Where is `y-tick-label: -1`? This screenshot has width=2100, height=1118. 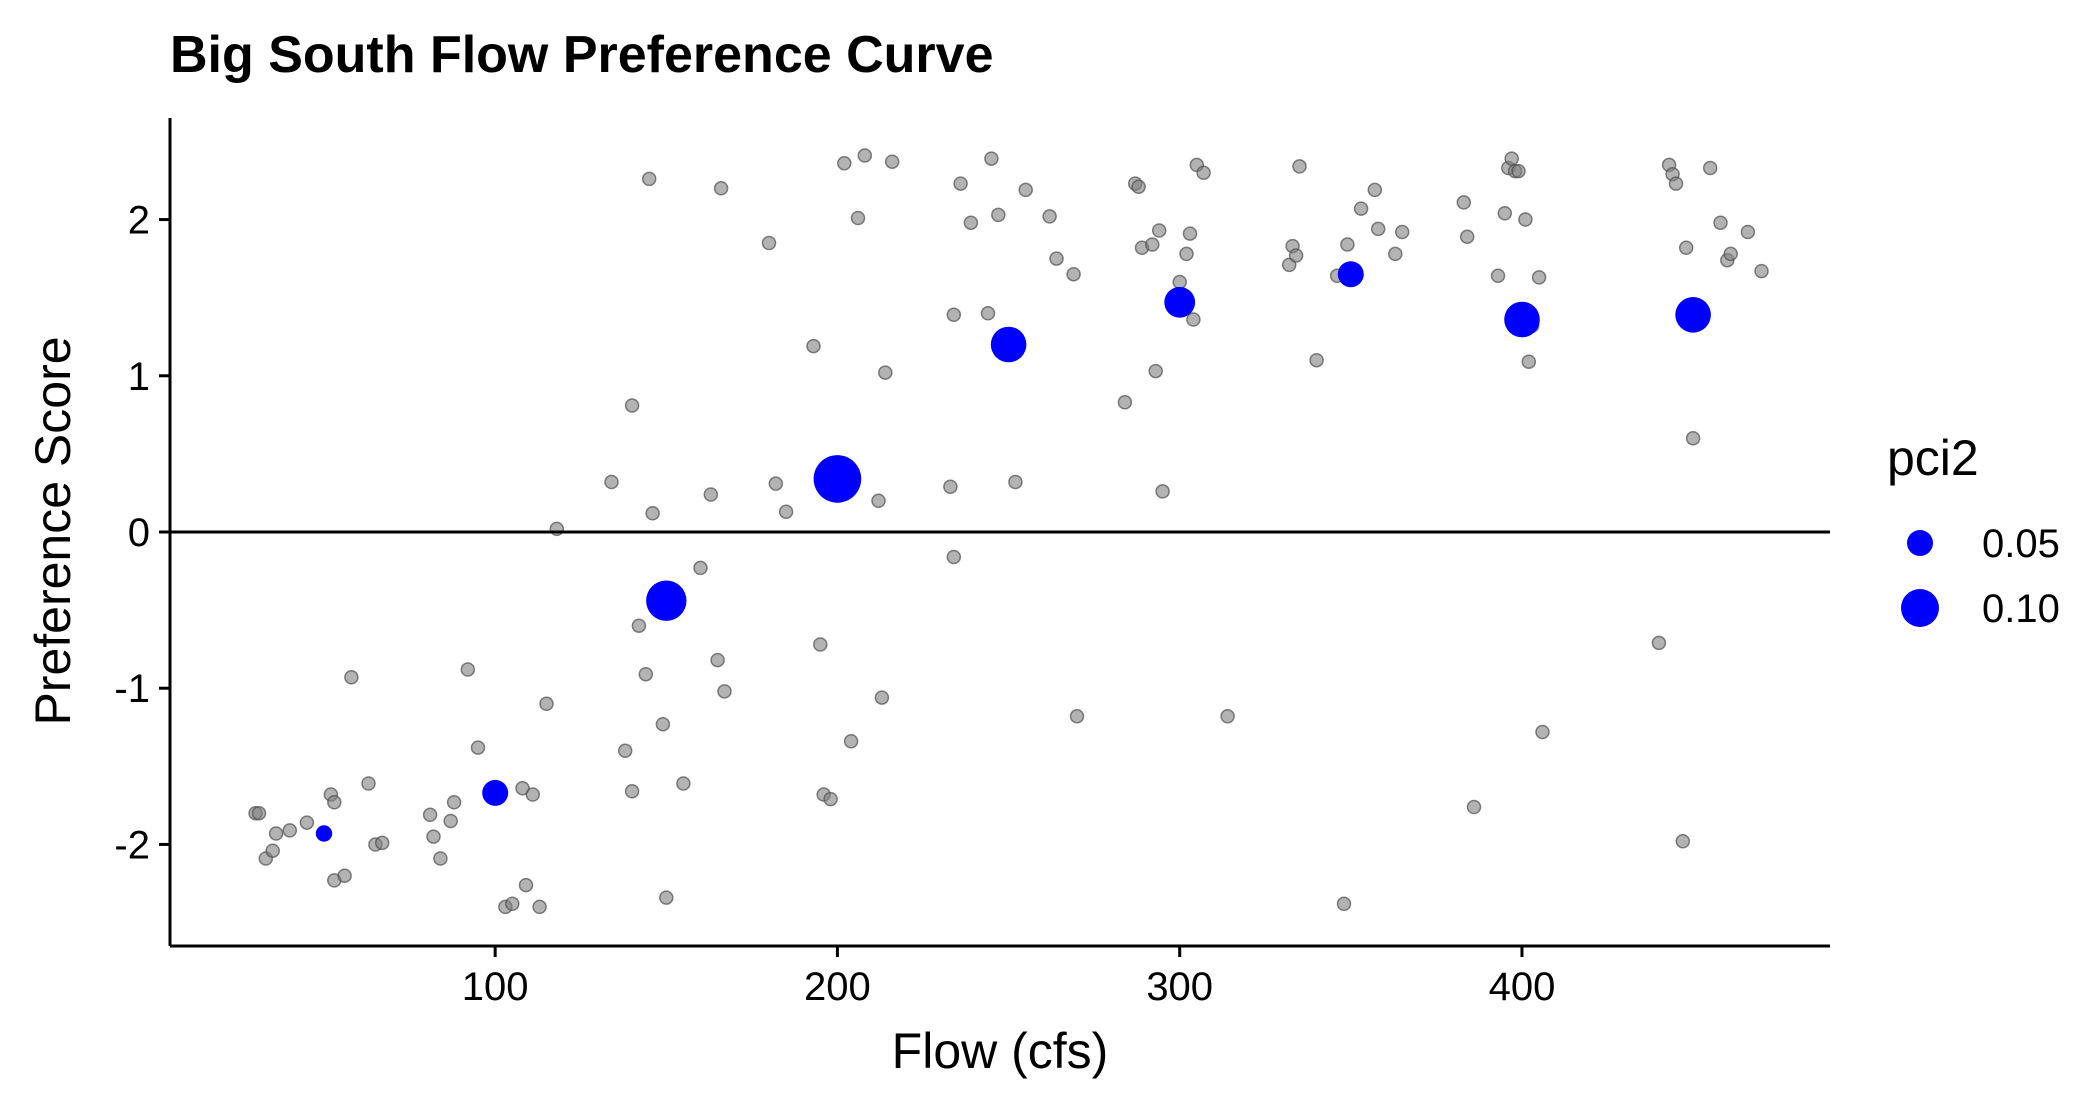
y-tick-label: -1 is located at coordinates (132, 689).